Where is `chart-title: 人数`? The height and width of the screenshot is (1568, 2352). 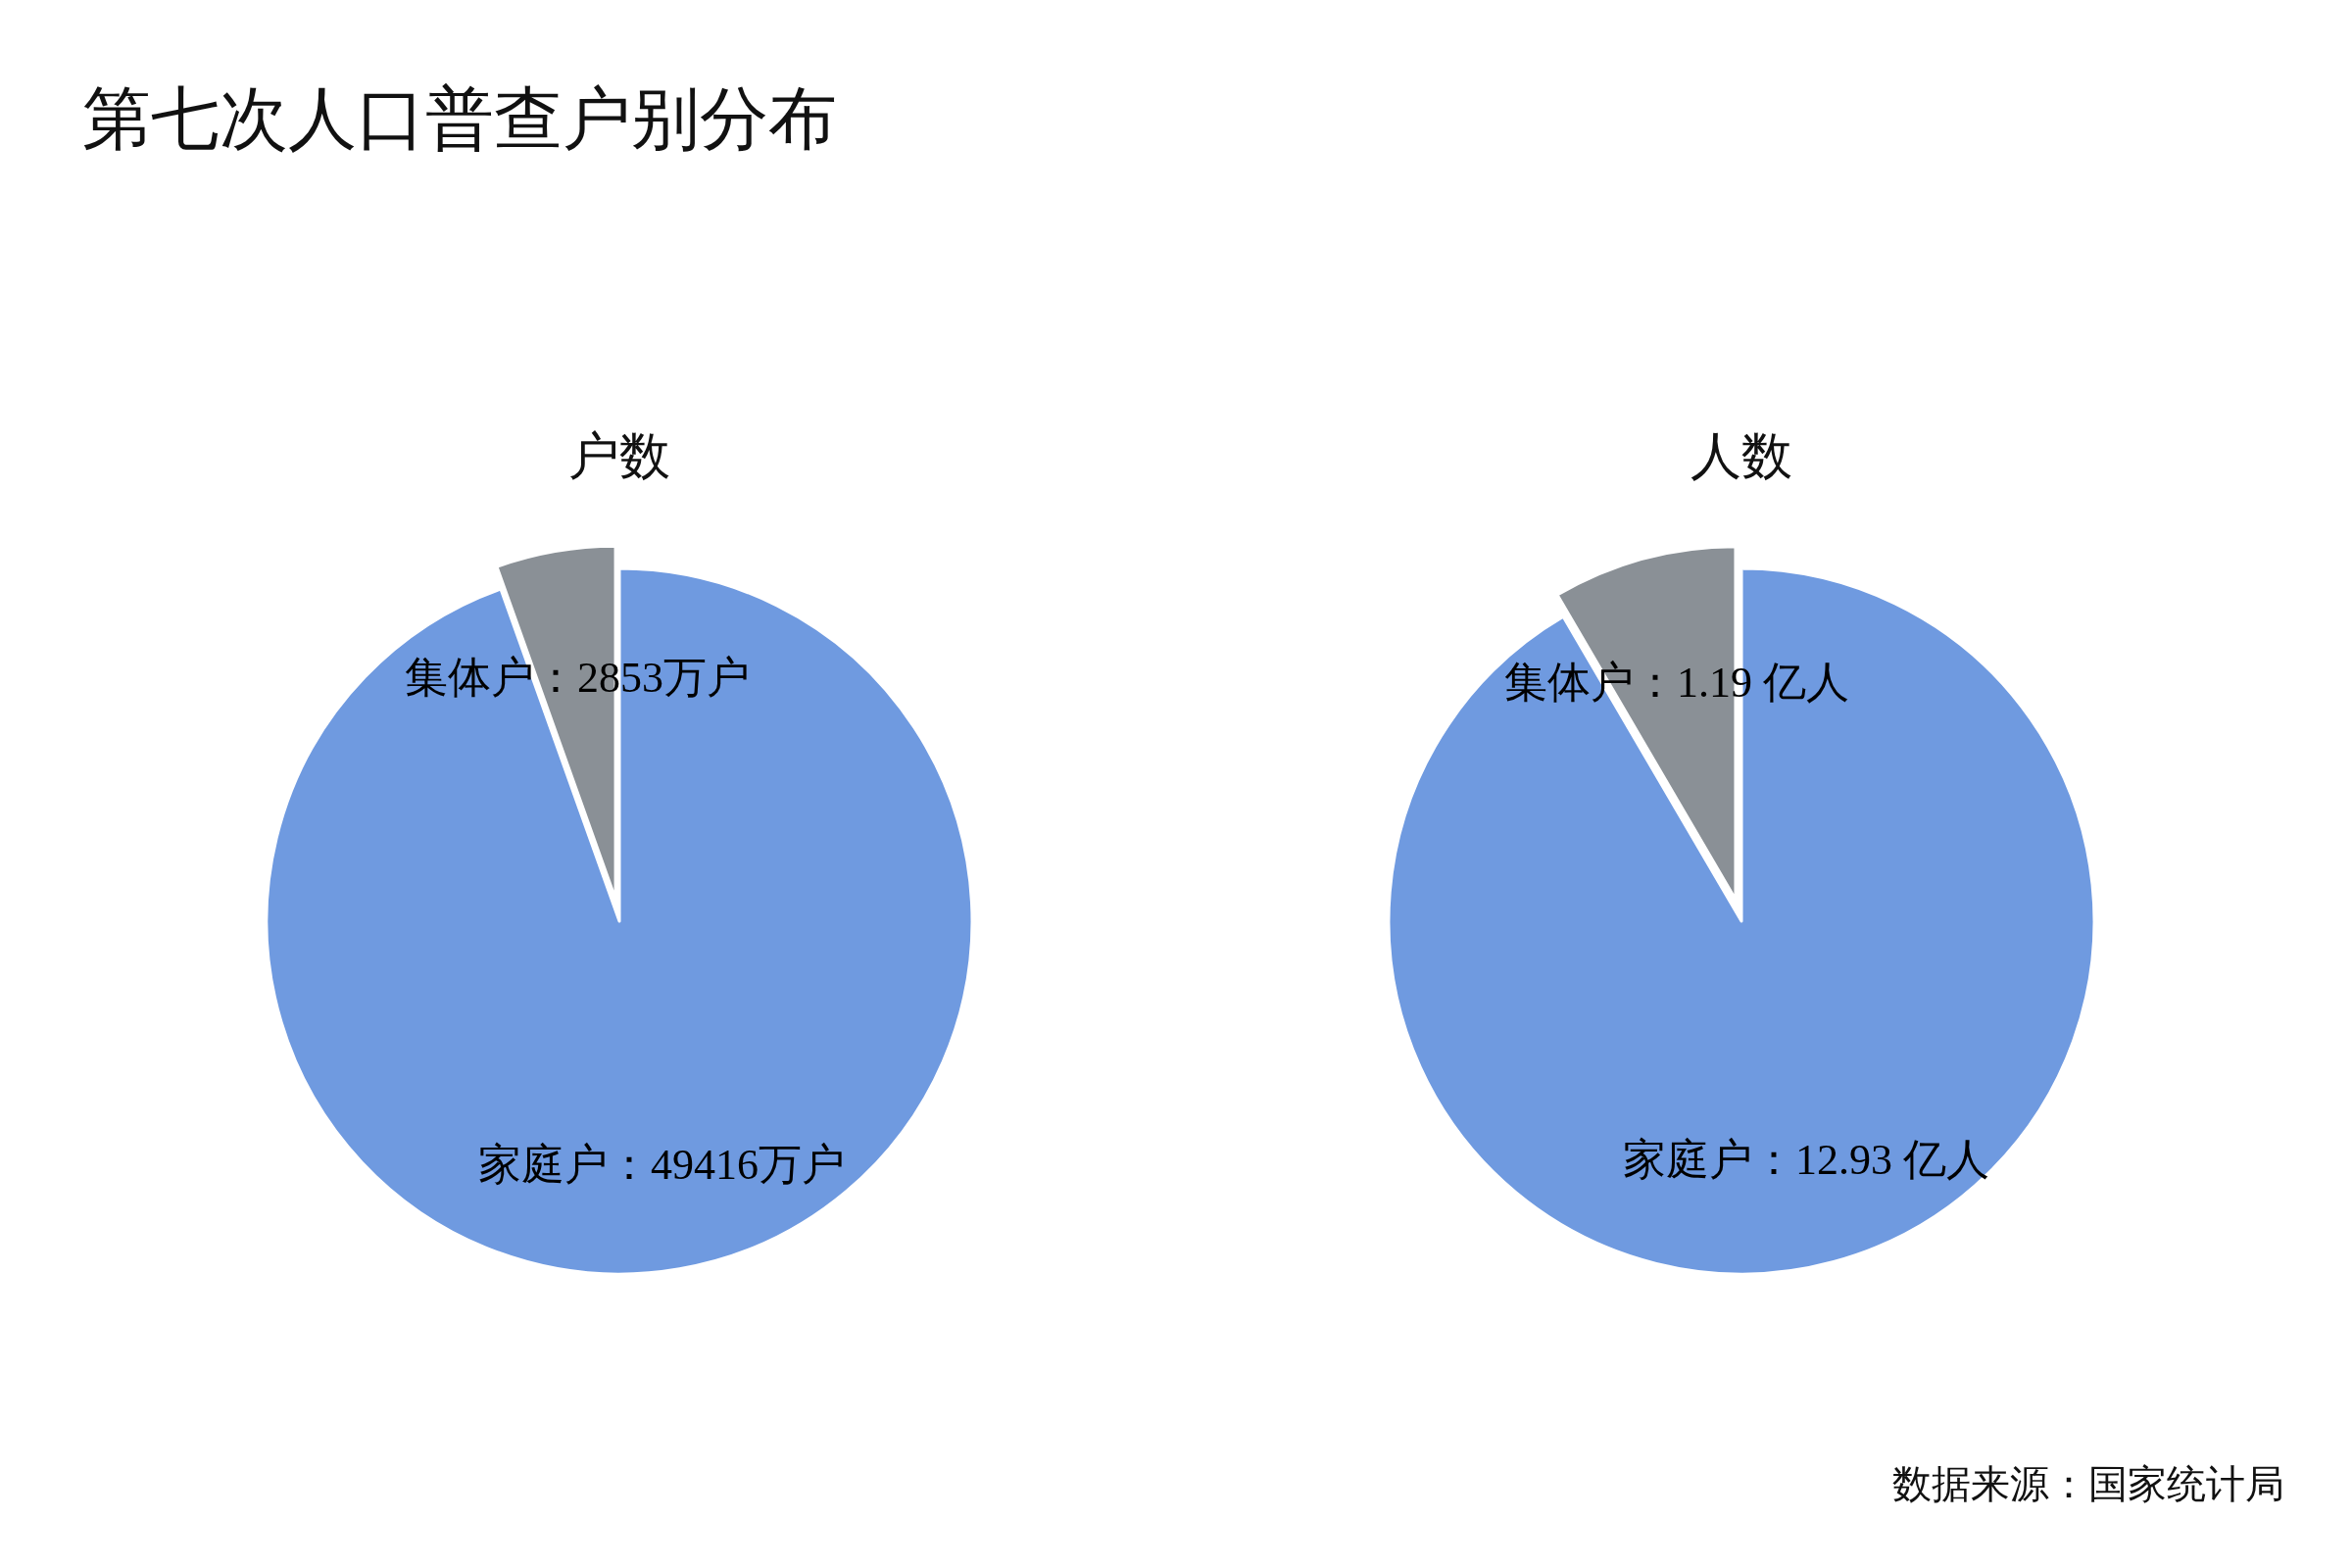 chart-title: 人数 is located at coordinates (1741, 456).